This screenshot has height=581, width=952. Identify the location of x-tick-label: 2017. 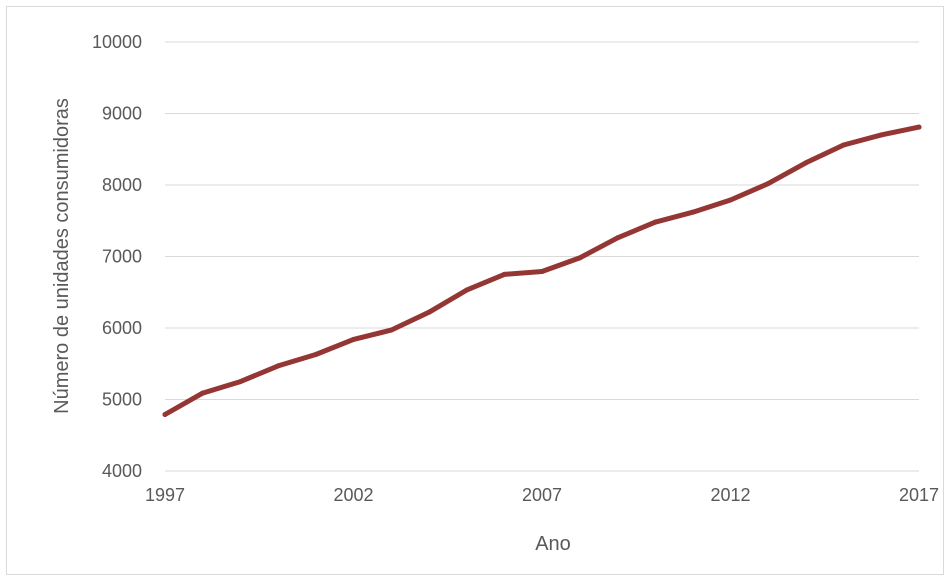
(919, 495).